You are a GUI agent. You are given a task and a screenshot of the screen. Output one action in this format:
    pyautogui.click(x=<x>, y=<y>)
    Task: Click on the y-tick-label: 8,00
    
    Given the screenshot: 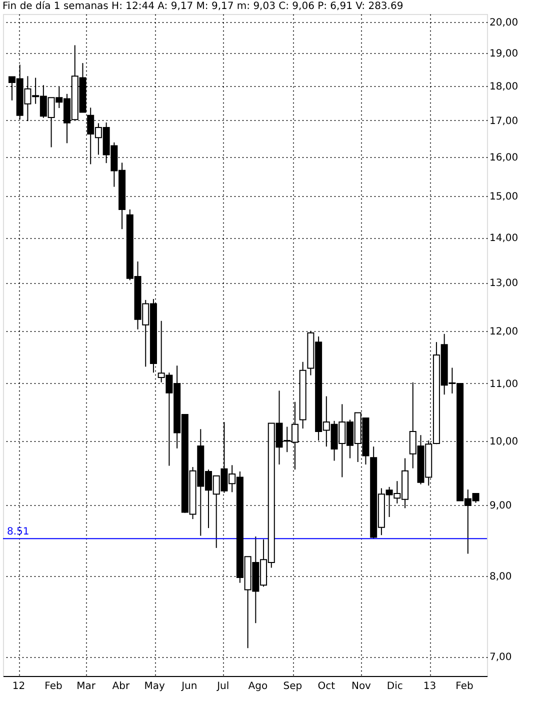 What is the action you would take?
    pyautogui.click(x=501, y=576)
    